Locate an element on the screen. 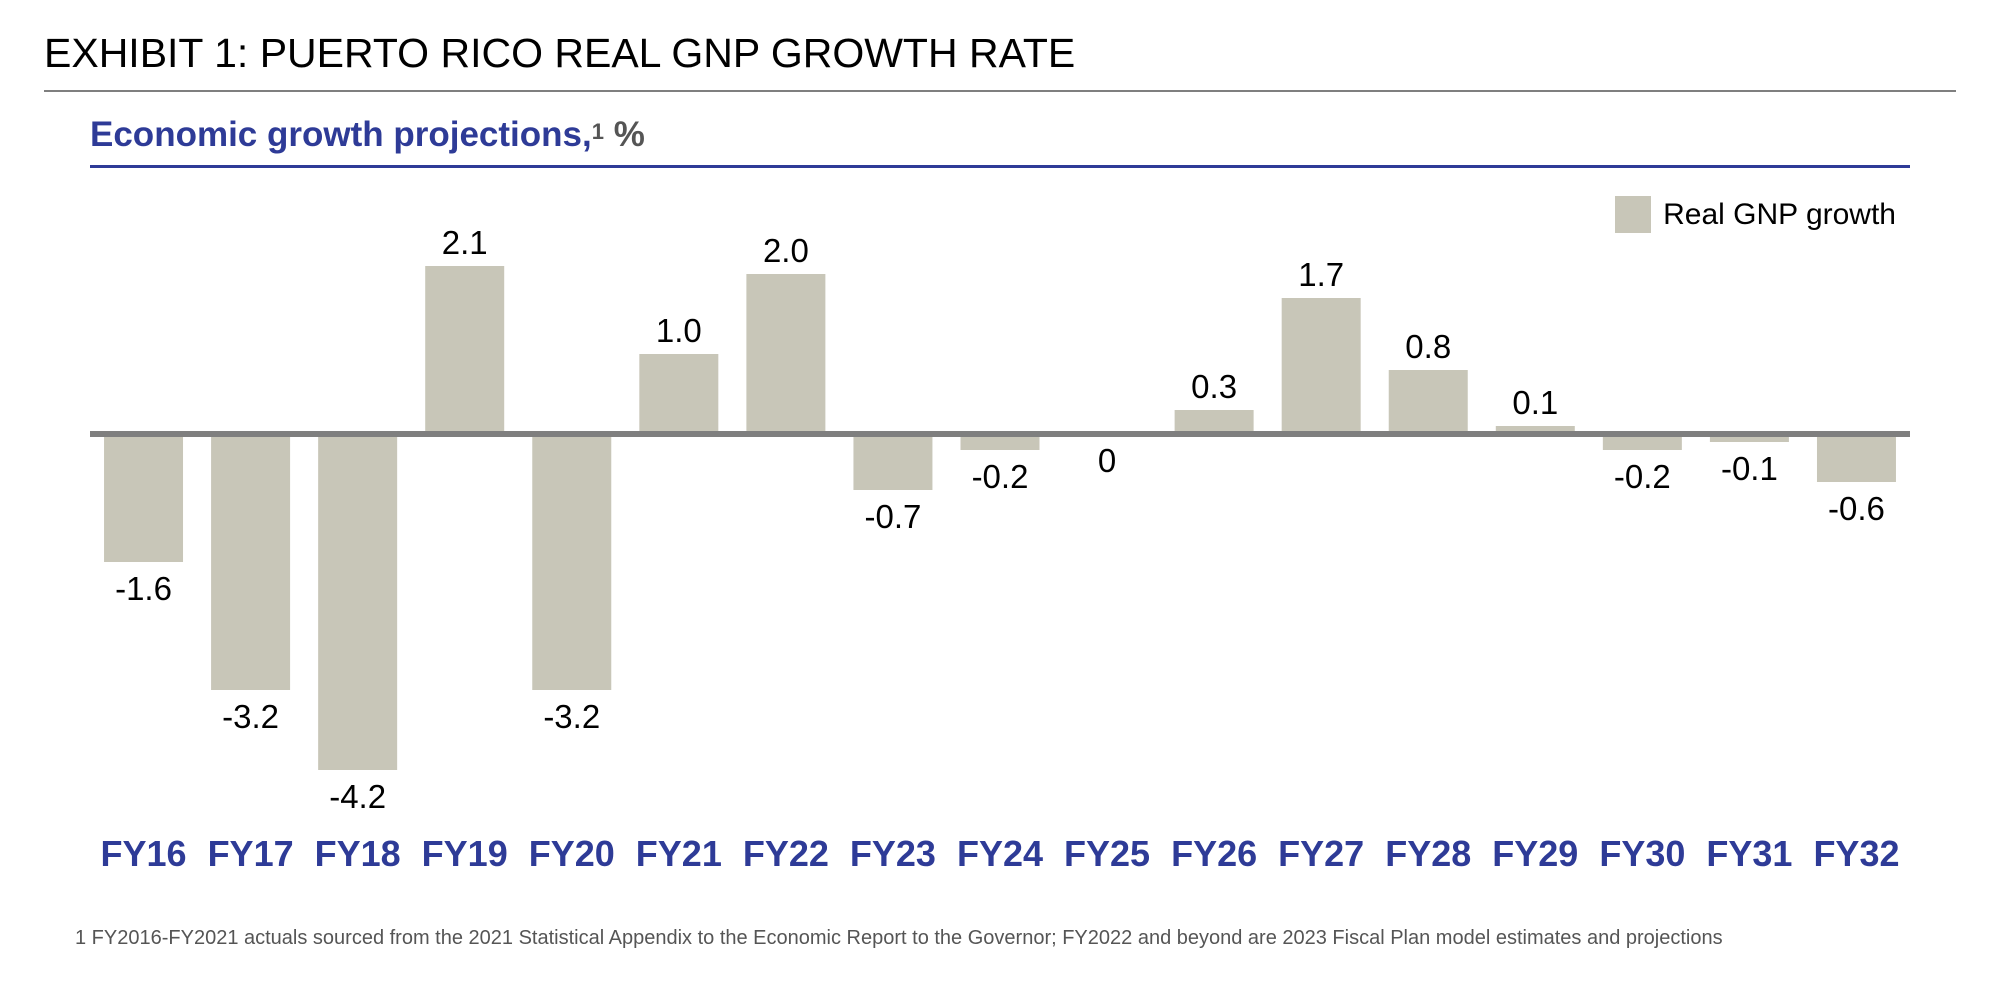  legend: Real GNP growth is located at coordinates (1755, 214).